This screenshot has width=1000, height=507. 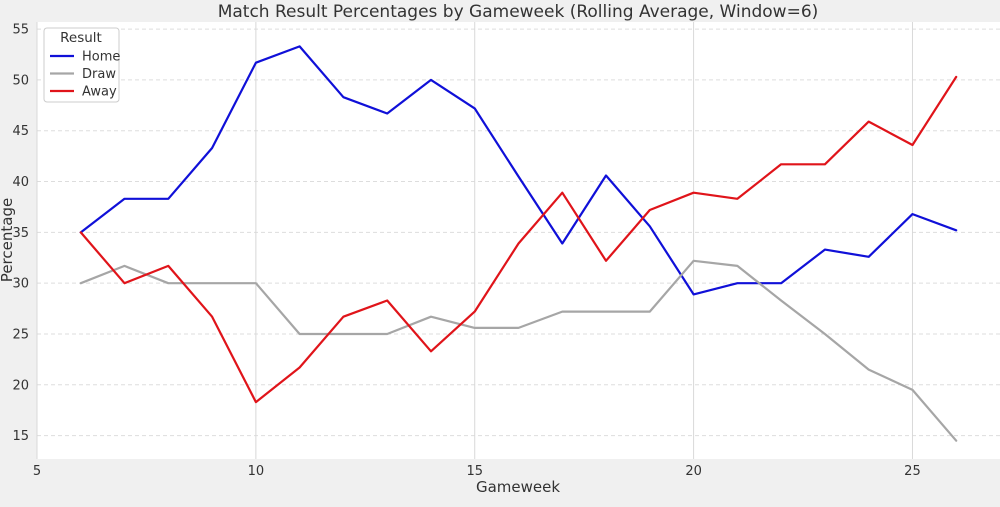 I want to click on y-tick-label: 25, so click(x=20, y=334).